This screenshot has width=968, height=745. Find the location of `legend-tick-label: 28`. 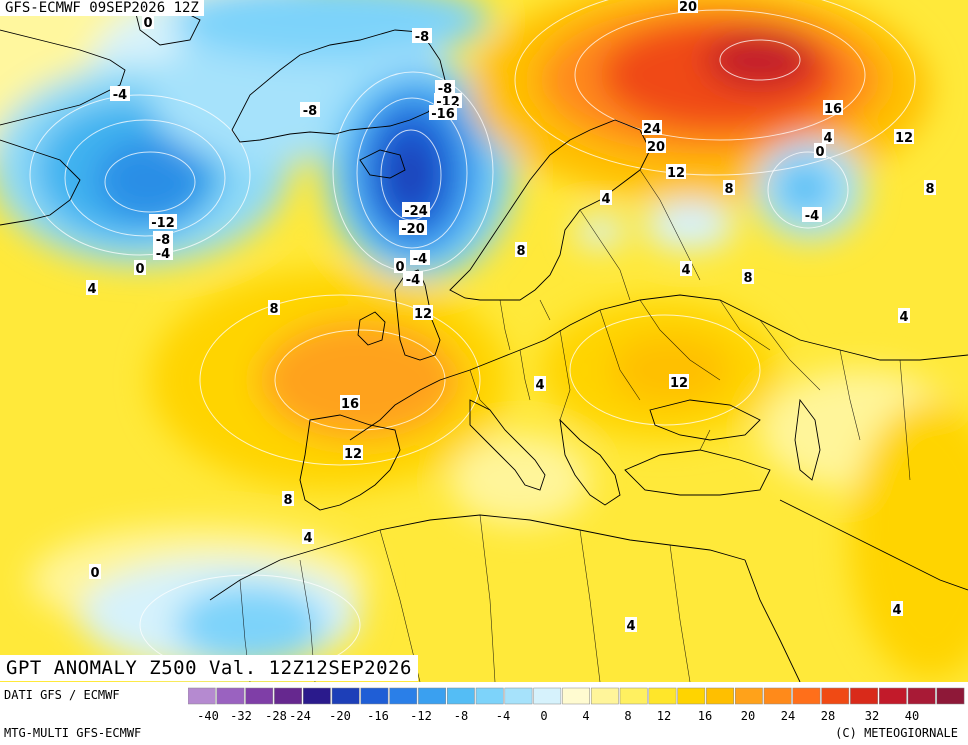

legend-tick-label: 28 is located at coordinates (828, 716).